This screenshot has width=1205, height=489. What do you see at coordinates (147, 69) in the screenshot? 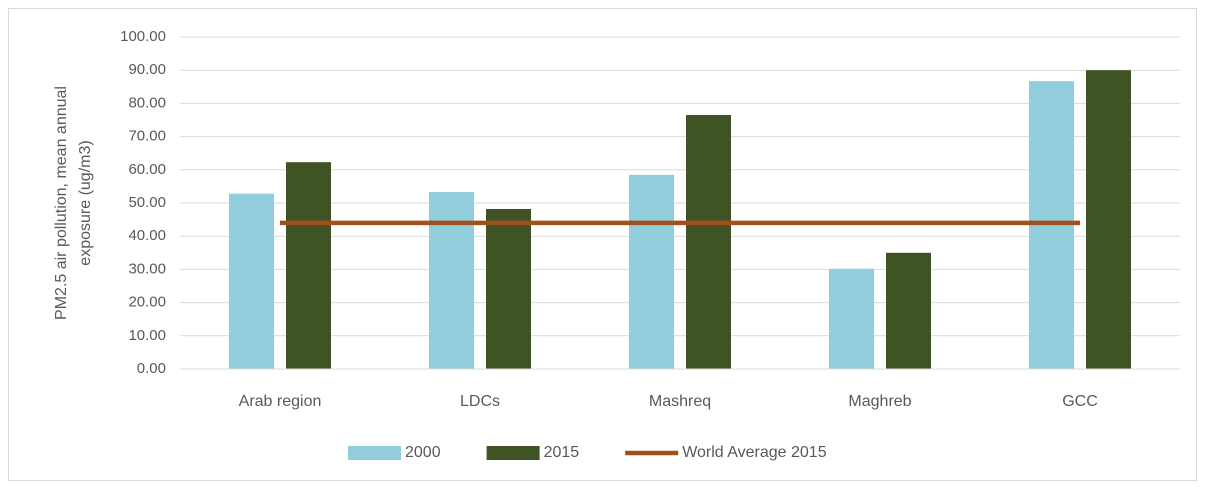
I see `y-tick-label: 90.00` at bounding box center [147, 69].